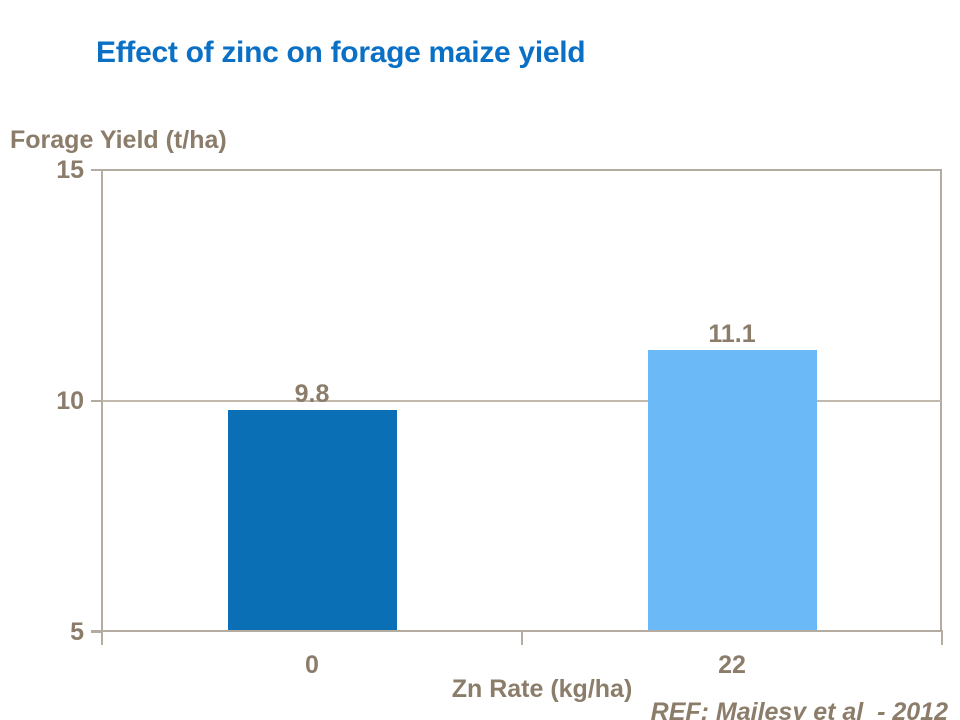 This screenshot has width=960, height=720. I want to click on x-category-label: 22, so click(732, 665).